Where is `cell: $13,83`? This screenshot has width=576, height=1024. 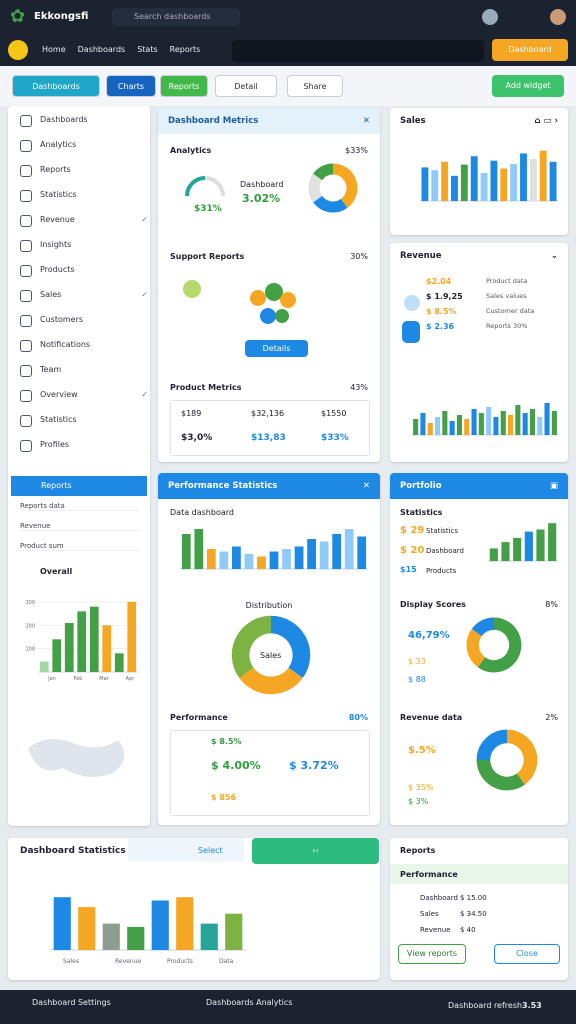
cell: $13,83 is located at coordinates (268, 438).